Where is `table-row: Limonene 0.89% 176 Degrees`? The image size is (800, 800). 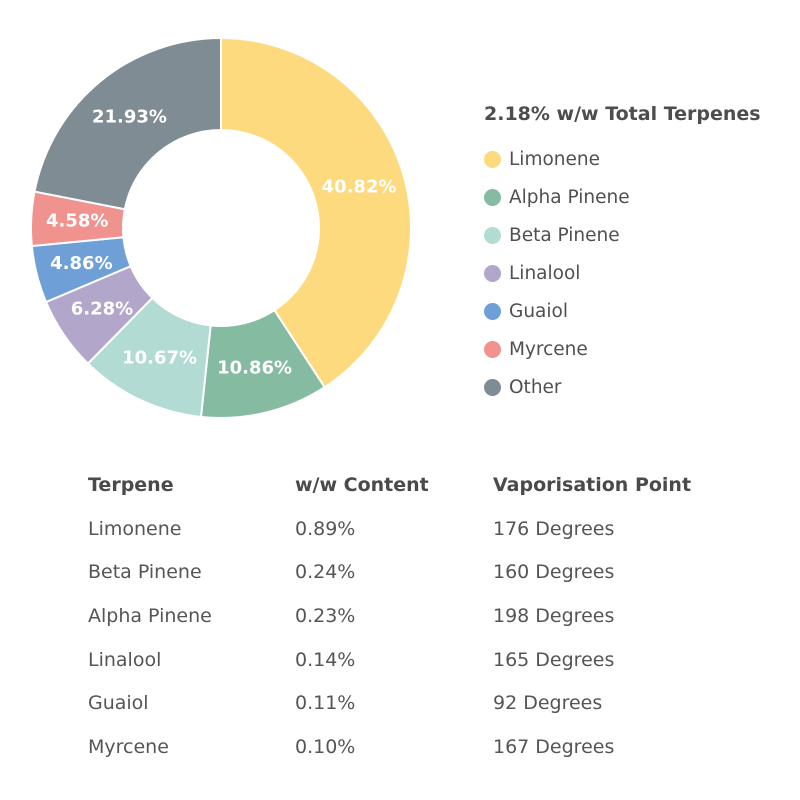 table-row: Limonene 0.89% 176 Degrees is located at coordinates (420, 529).